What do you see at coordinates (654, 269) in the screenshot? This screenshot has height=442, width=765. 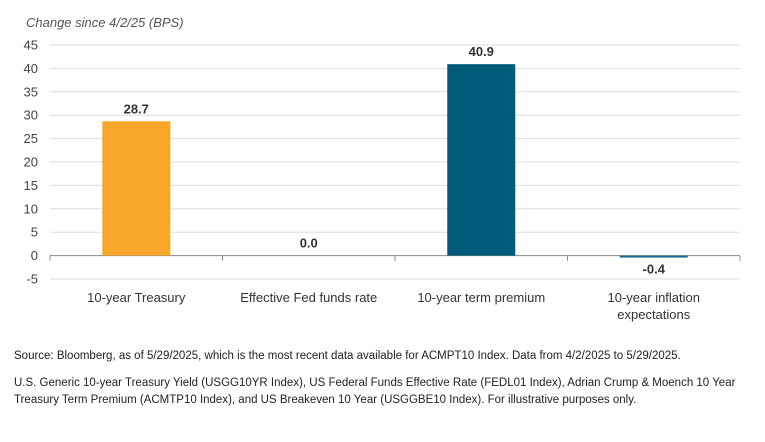 I see `data-label: -0.4` at bounding box center [654, 269].